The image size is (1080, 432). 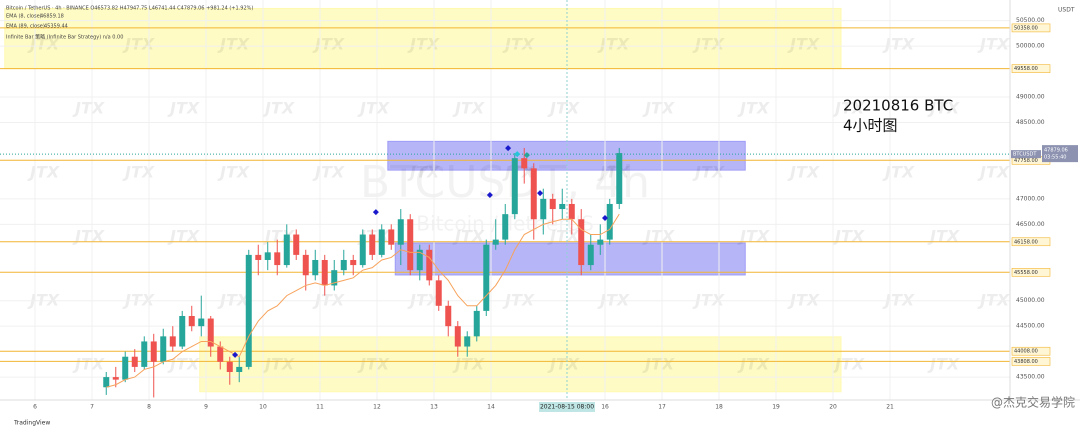 I want to click on x-tick-label: 21, so click(x=890, y=407).